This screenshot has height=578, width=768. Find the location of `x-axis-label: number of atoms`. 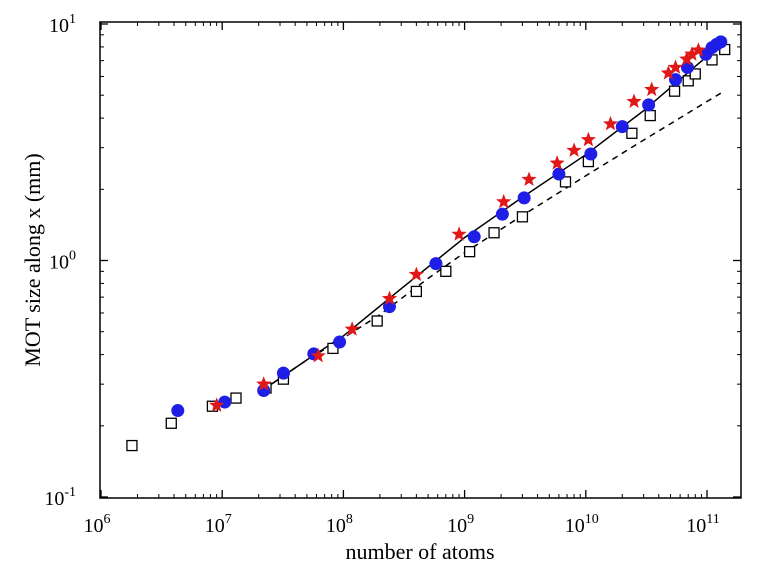

x-axis-label: number of atoms is located at coordinates (419, 551).